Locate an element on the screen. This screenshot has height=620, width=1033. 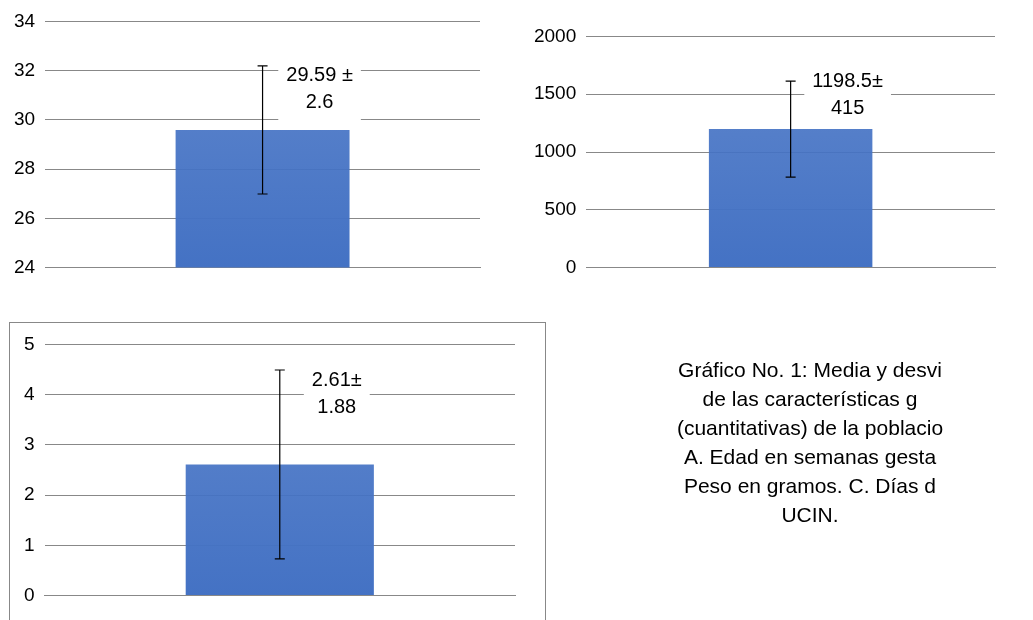
y-tick-label: 34 is located at coordinates (24, 20).